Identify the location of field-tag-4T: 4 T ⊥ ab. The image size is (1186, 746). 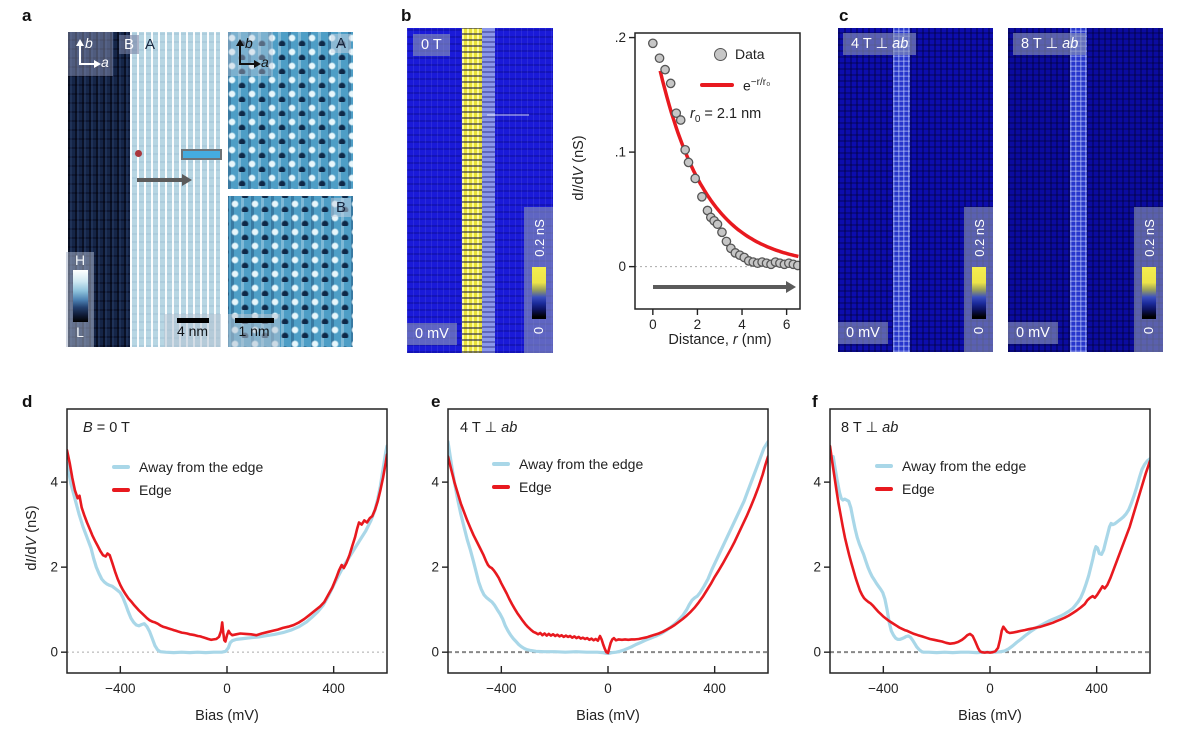
(880, 44).